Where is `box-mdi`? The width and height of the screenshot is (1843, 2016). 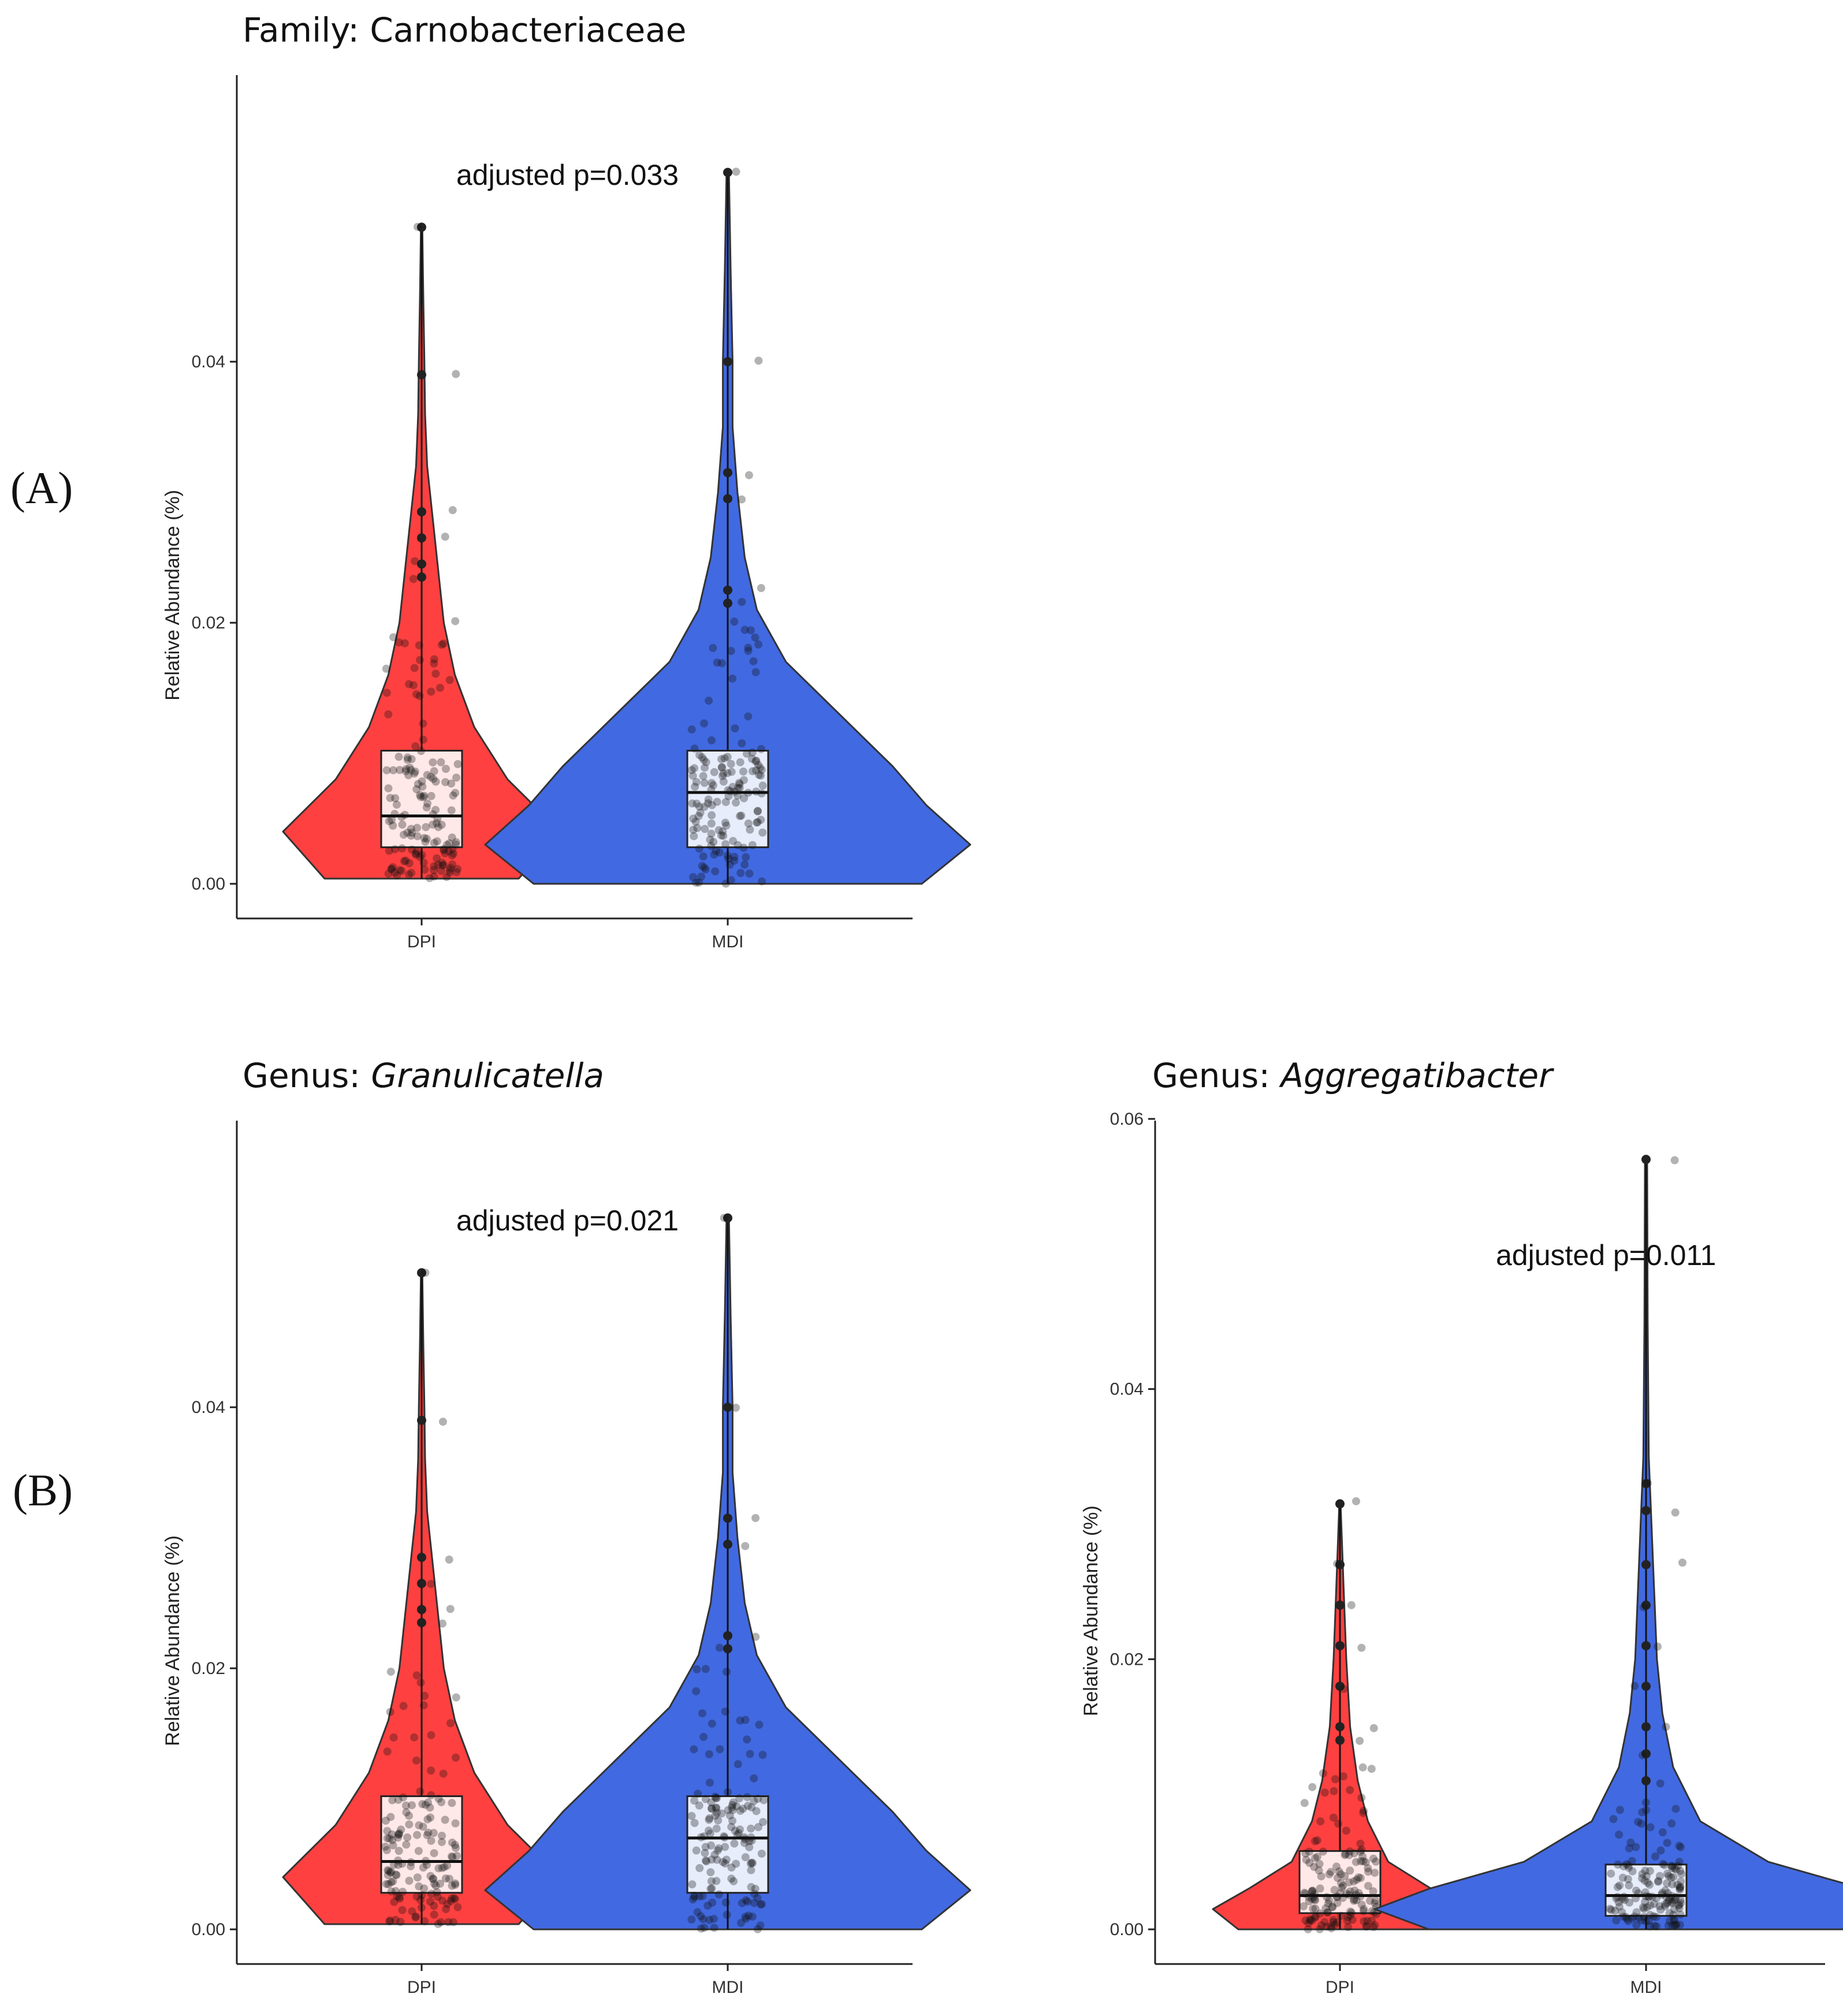 box-mdi is located at coordinates (727, 1845).